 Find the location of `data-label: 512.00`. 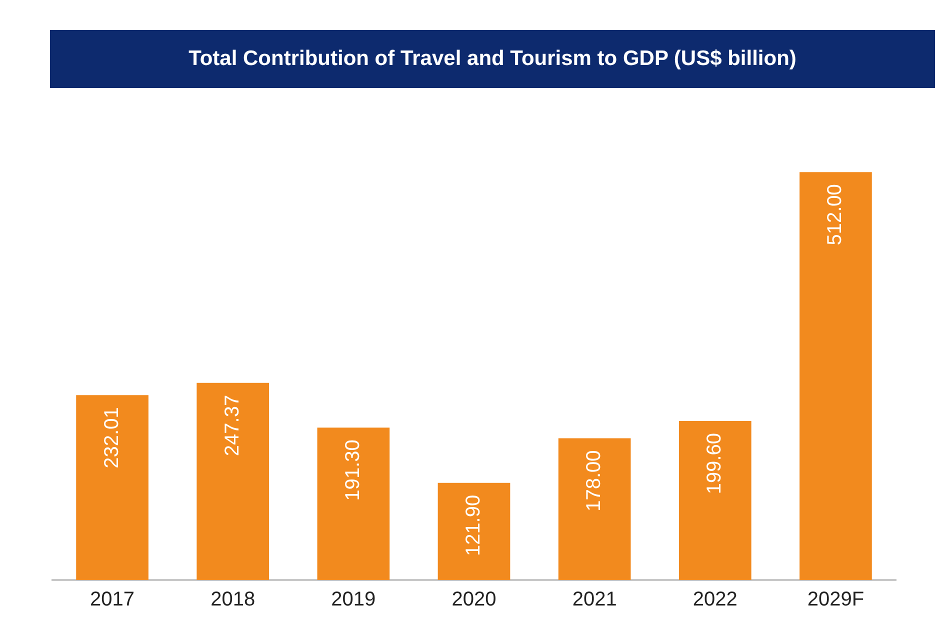

data-label: 512.00 is located at coordinates (835, 215).